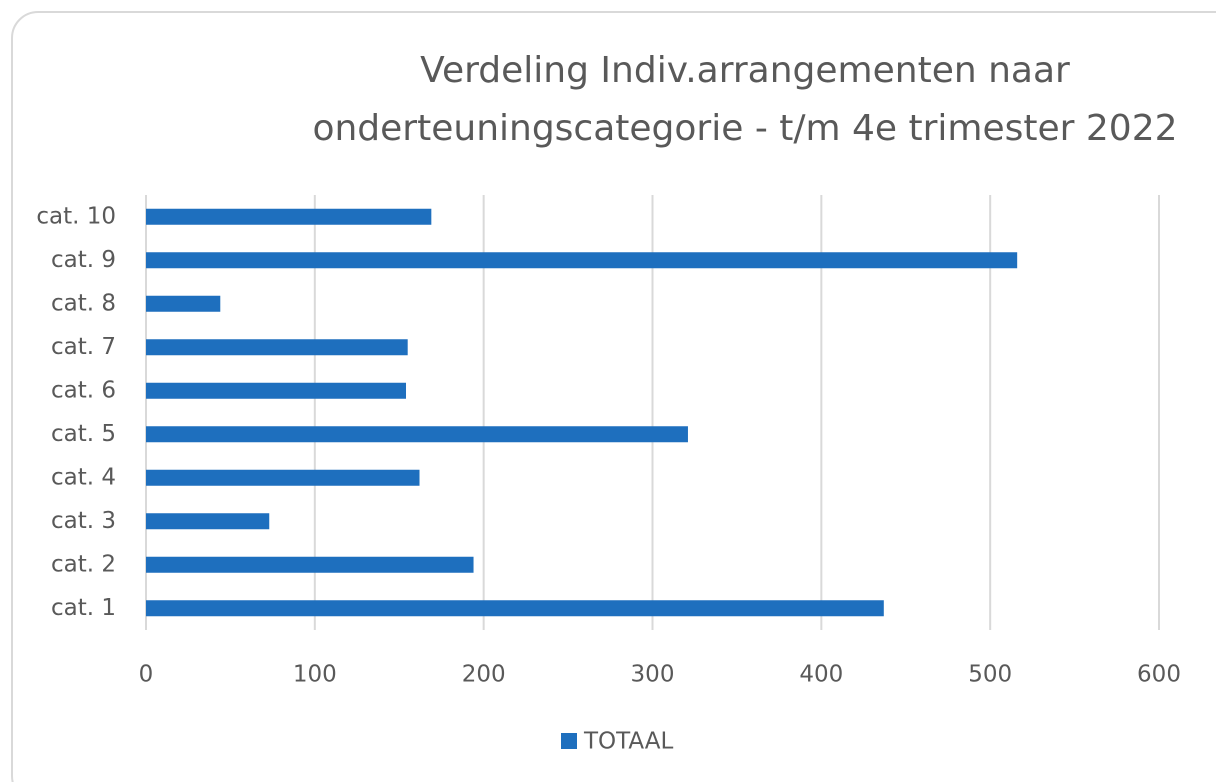  Describe the element at coordinates (83, 260) in the screenshot. I see `y-tick-label: cat. 9` at that location.